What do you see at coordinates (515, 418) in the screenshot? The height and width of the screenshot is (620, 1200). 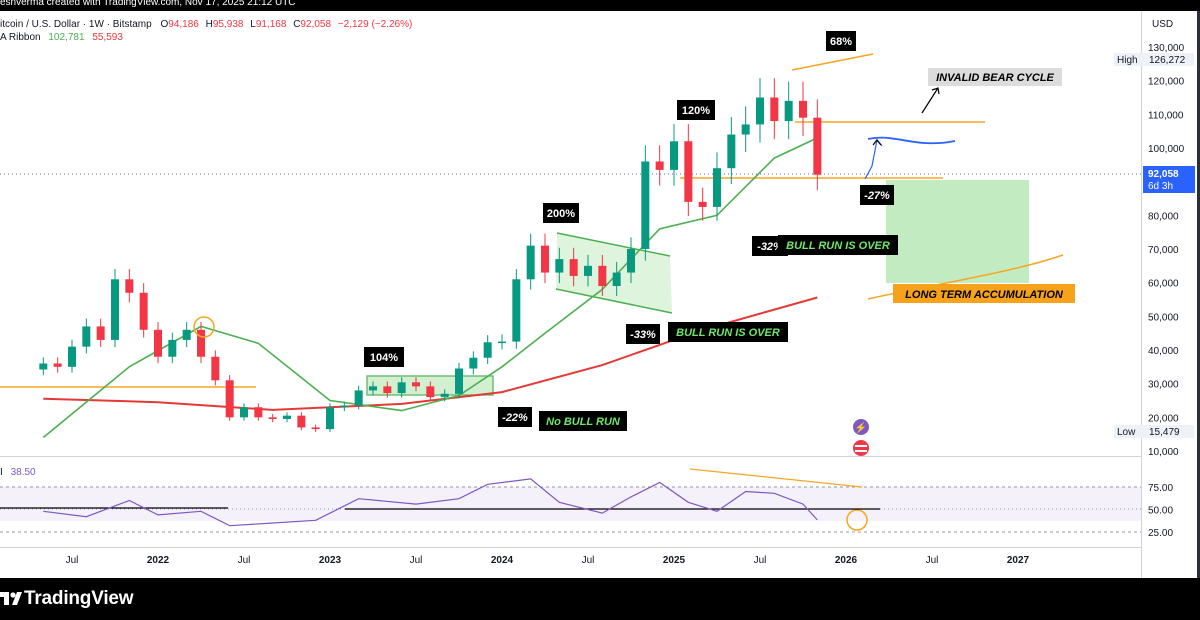 I see `label-minus-22-text: -22%` at bounding box center [515, 418].